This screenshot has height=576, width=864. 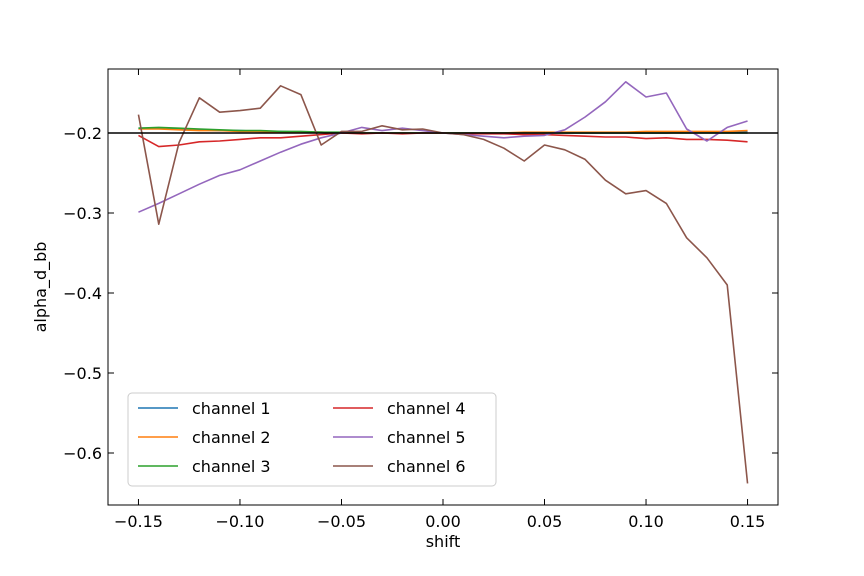 I want to click on legend-label: channel 5, so click(x=426, y=437).